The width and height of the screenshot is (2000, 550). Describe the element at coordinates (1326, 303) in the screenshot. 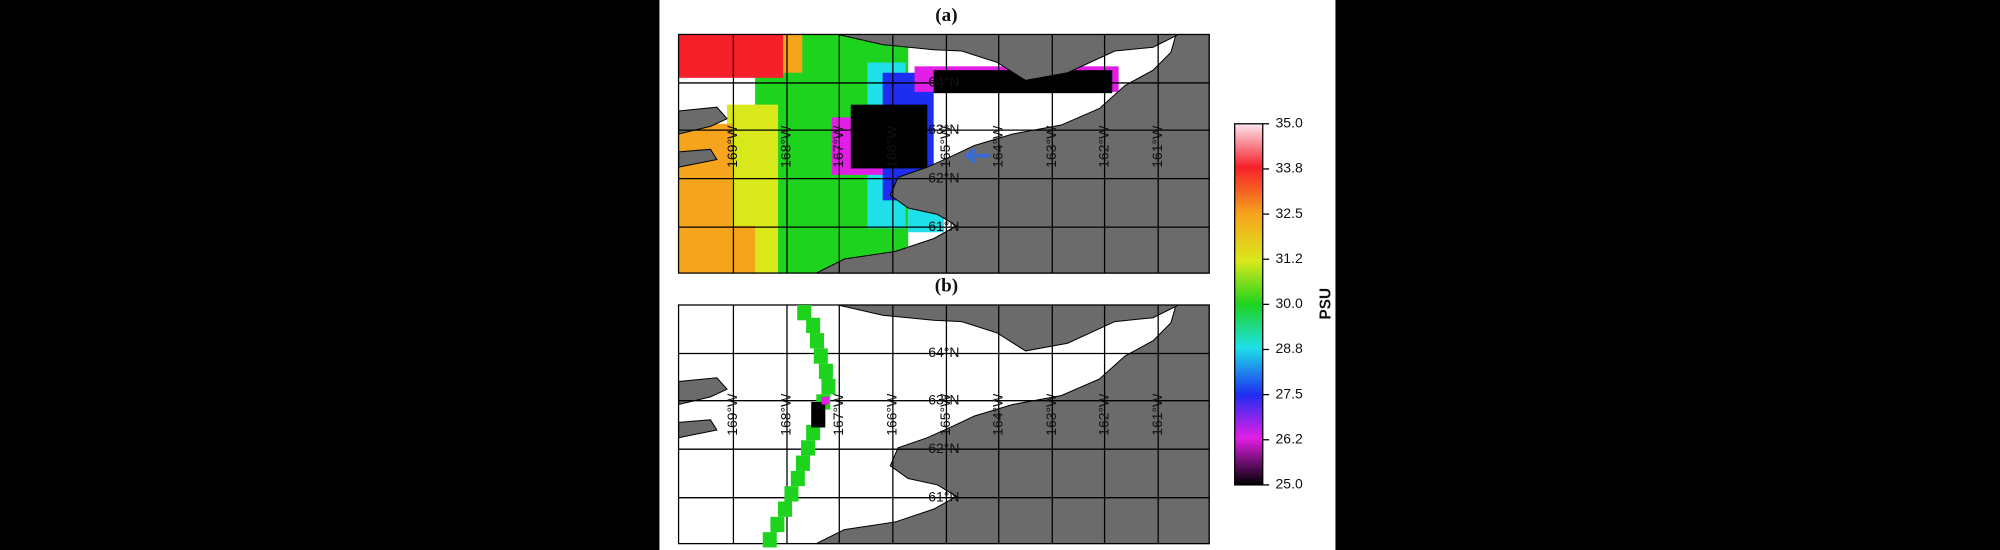

I see `colorbar-title: PSU` at that location.